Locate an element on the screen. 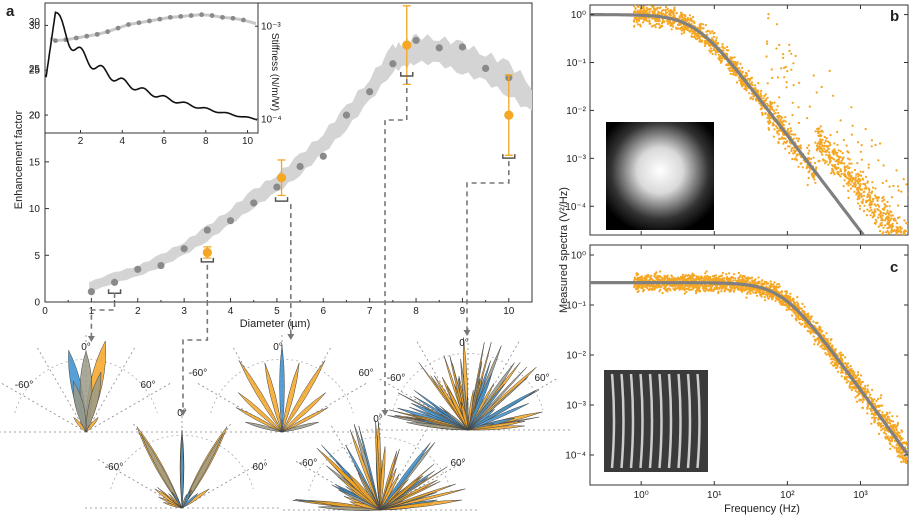  y-tick-label: 10 is located at coordinates (35, 209).